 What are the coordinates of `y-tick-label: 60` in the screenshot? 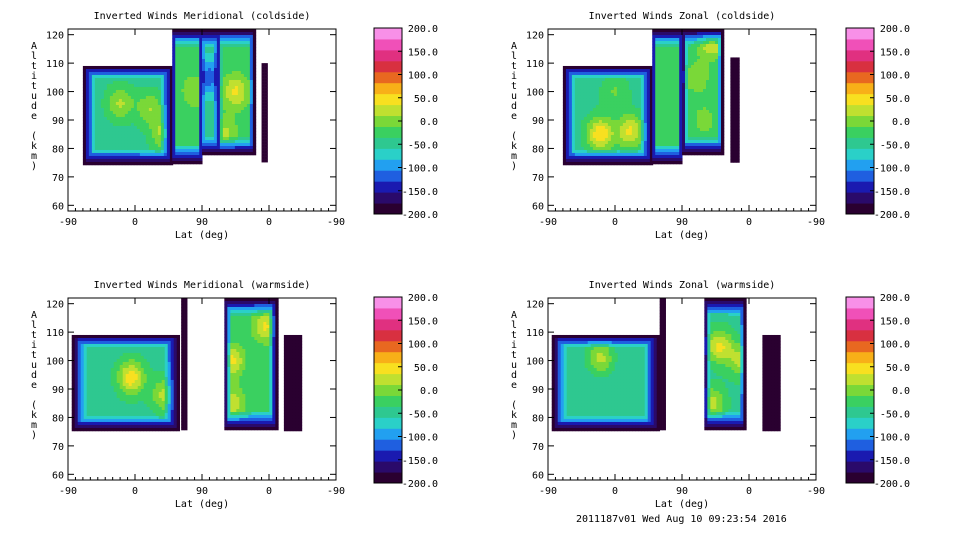 It's located at (58, 206).